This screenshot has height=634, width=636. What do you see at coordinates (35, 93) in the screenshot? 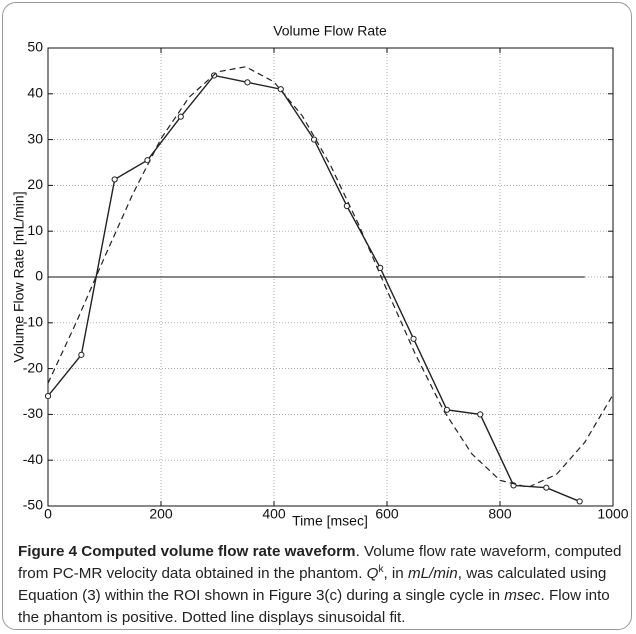
I see `y-tick-label: 40` at bounding box center [35, 93].